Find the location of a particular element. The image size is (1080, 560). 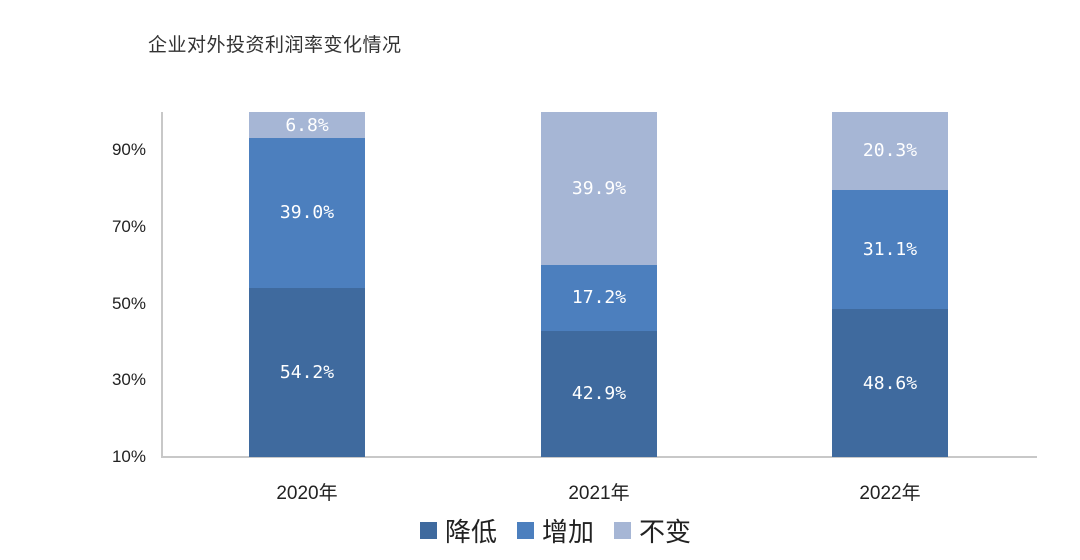

bar-segment: 39.0% is located at coordinates (307, 213).